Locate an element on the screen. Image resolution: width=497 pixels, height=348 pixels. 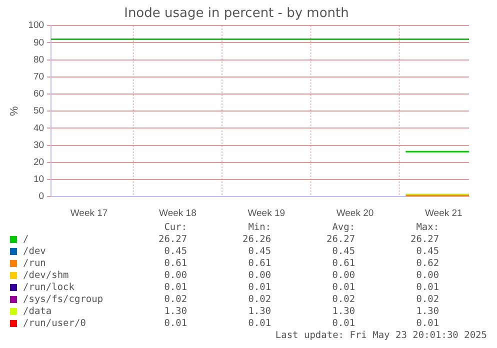
legend-label: /run is located at coordinates (34, 264).